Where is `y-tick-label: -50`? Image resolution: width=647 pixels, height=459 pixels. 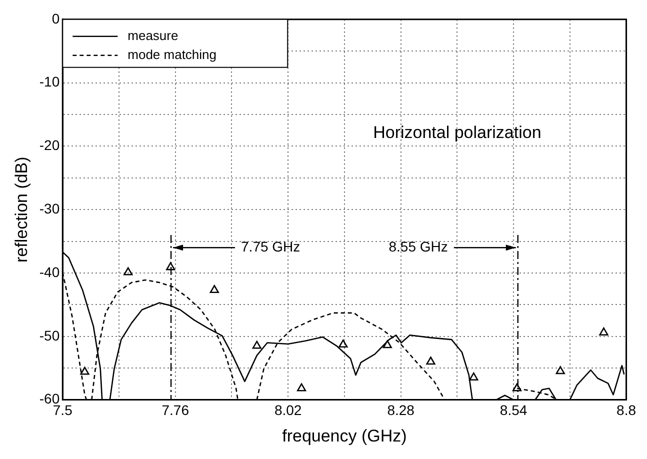
y-tick-label: -50 is located at coordinates (49, 335).